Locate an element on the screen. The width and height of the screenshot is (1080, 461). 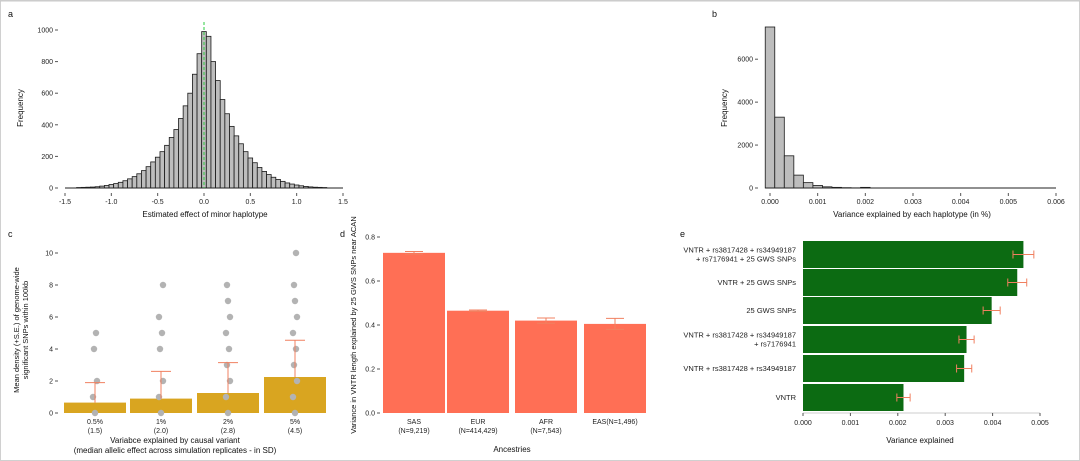
panel-d-ytick-label: 0.2 is located at coordinates (370, 370).